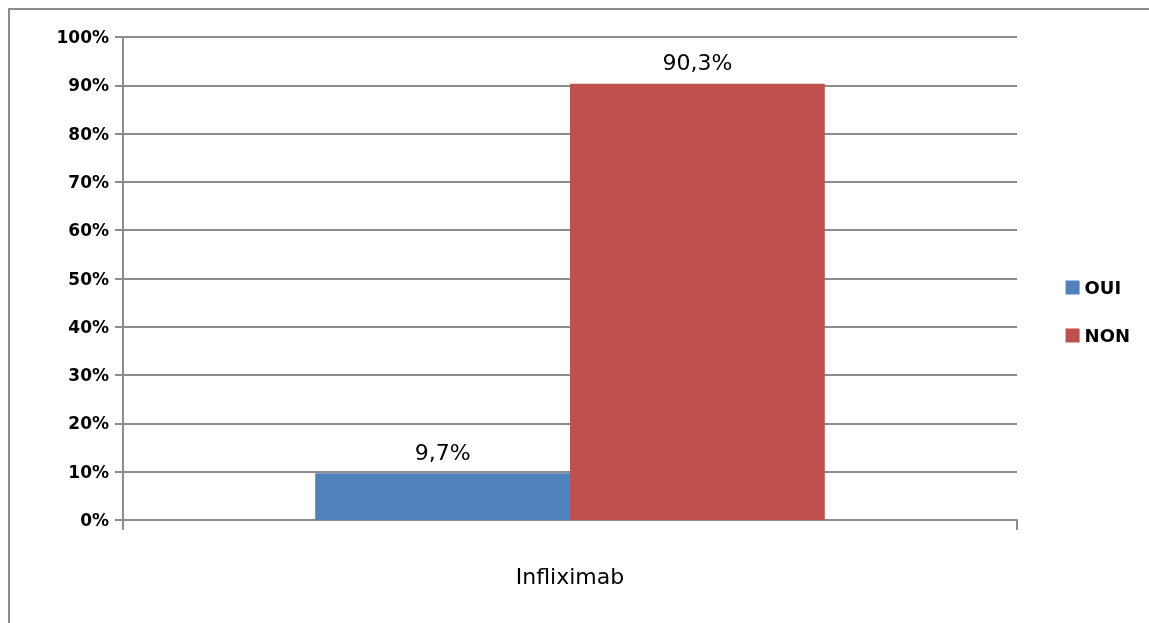 This screenshot has width=1149, height=623. I want to click on y-tick-label: 0%, so click(94, 520).